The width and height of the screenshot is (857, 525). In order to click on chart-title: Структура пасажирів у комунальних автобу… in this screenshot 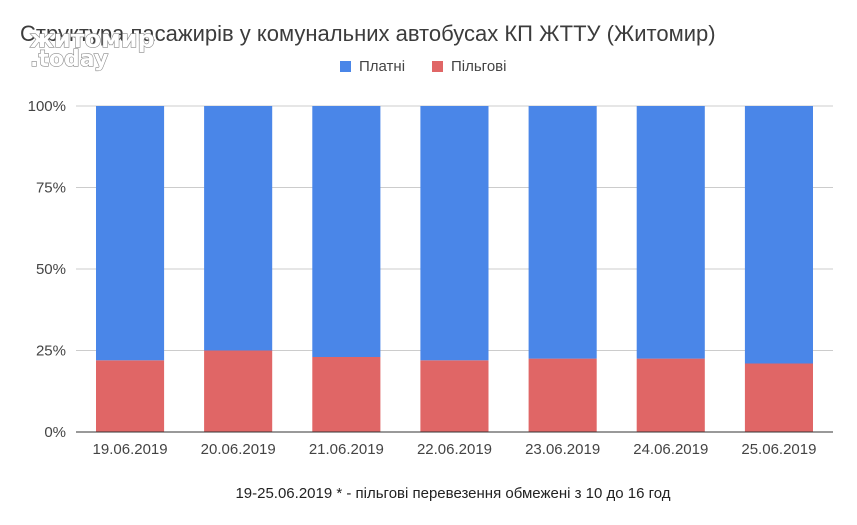, I will do `click(368, 33)`.